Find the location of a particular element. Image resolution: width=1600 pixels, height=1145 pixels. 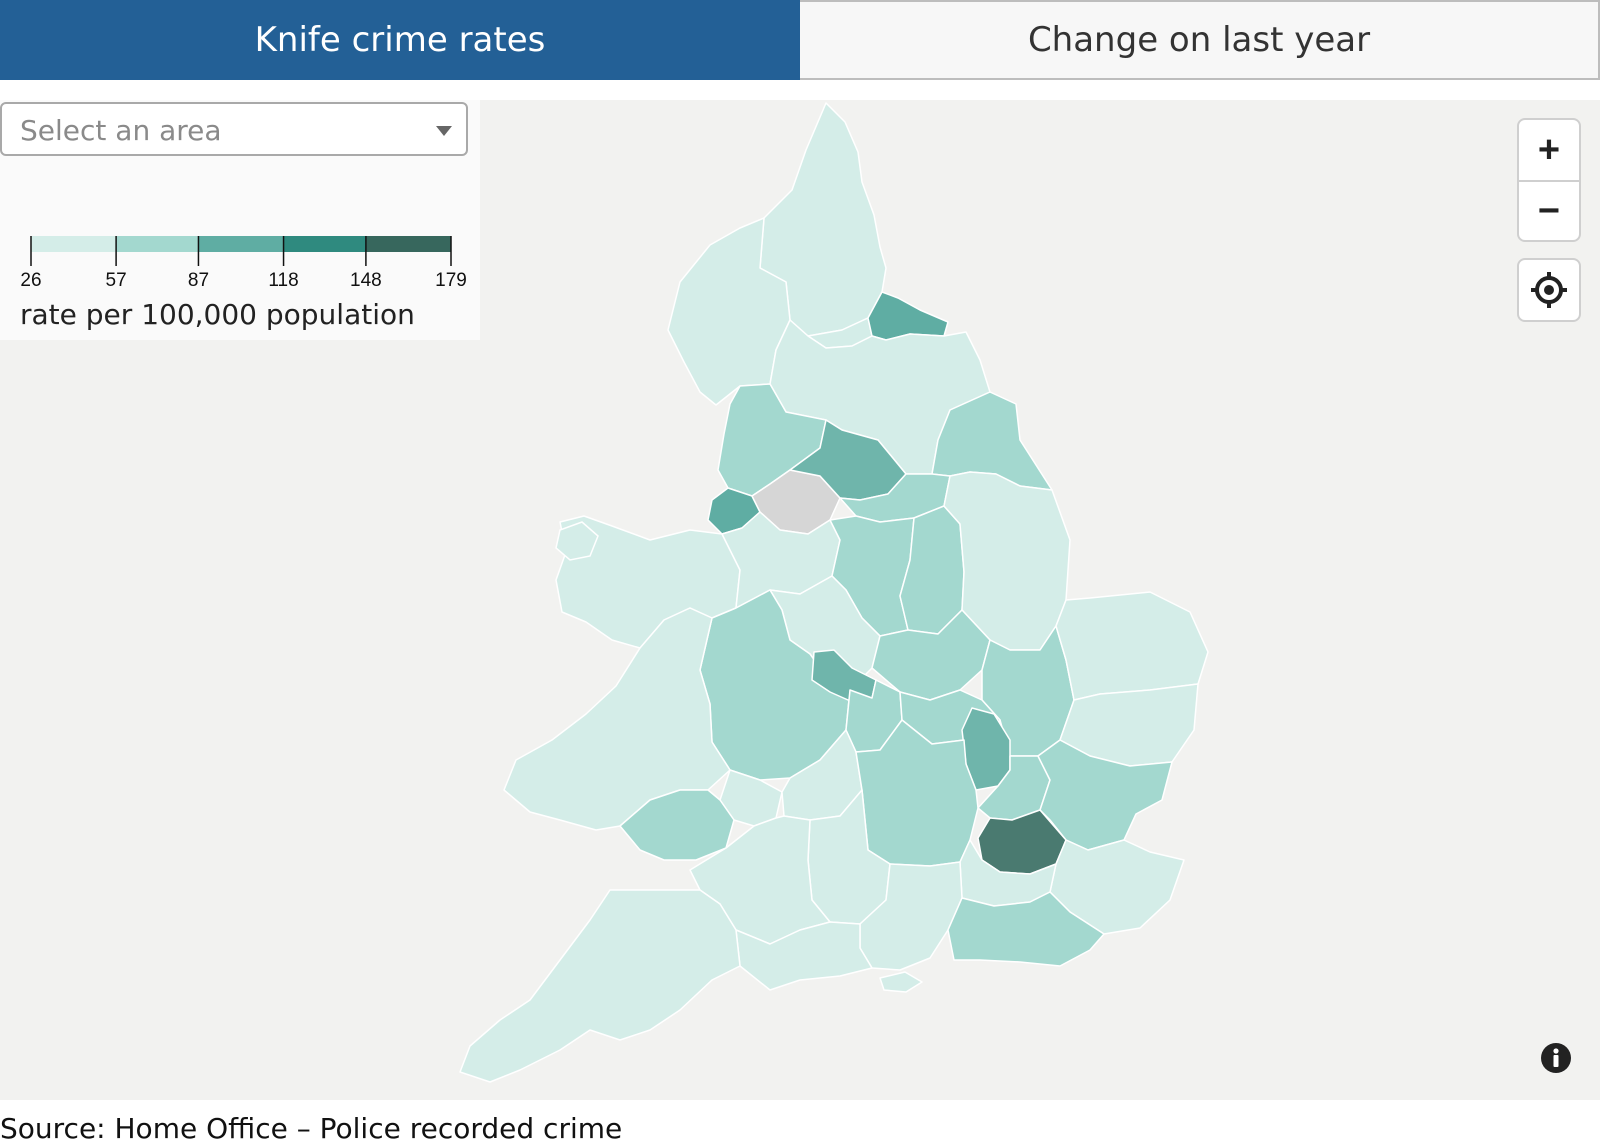

area-select-placeholder: Select an area is located at coordinates (121, 130).